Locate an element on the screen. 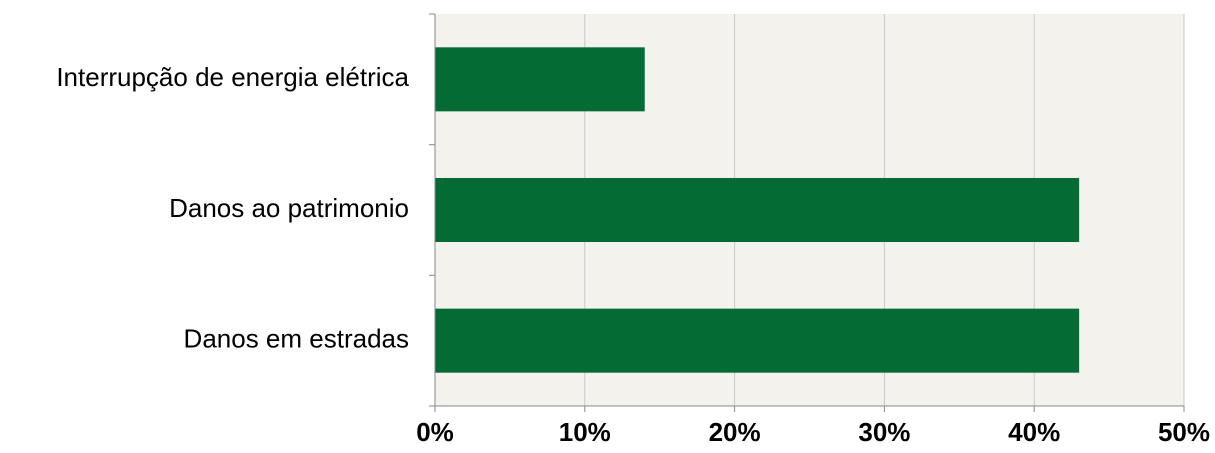  x-tick-label: 30% is located at coordinates (884, 432).